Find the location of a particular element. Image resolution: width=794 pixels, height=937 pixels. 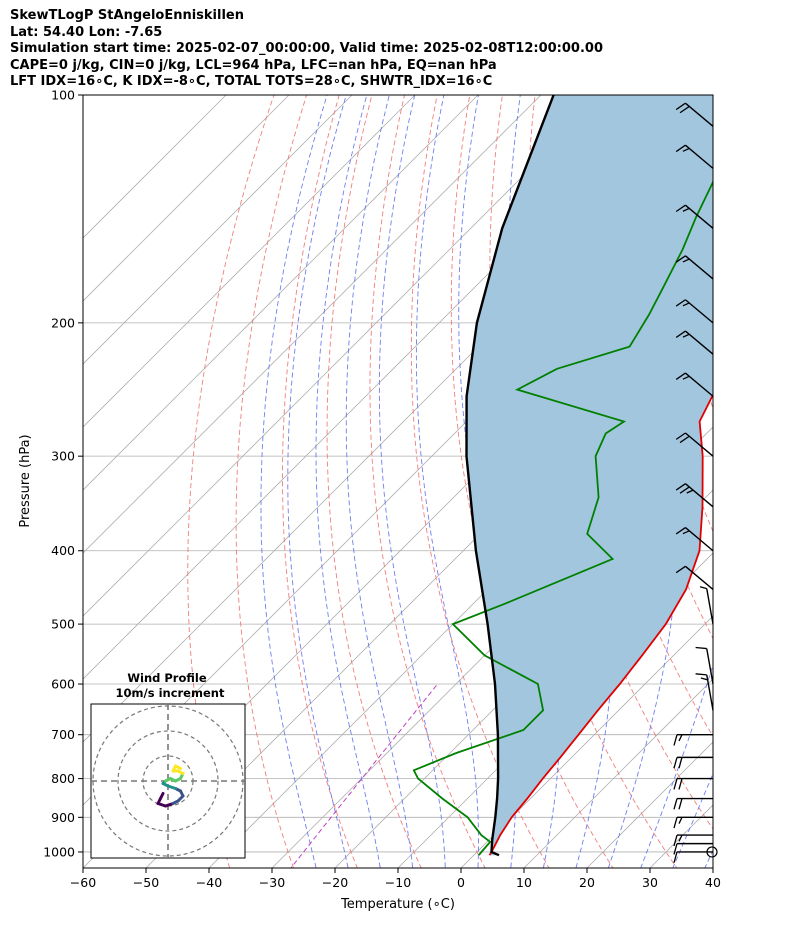

wind-barbs is located at coordinates (695, 482).